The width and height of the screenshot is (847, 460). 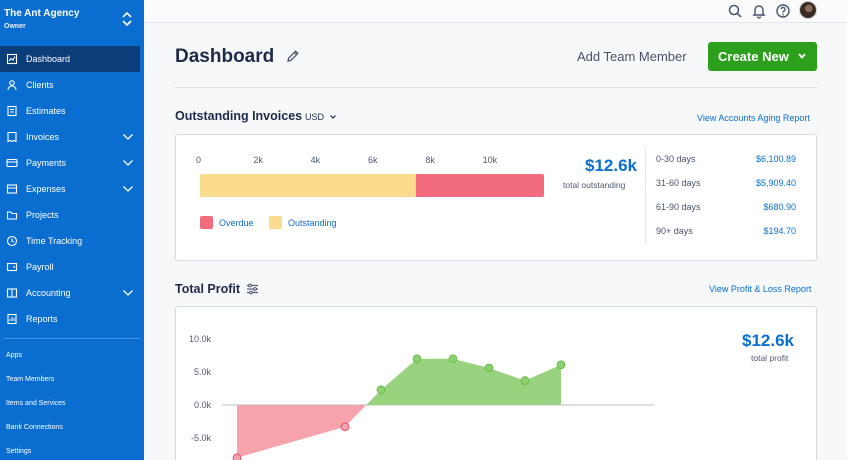 What do you see at coordinates (12, 85) in the screenshot?
I see `users-icon` at bounding box center [12, 85].